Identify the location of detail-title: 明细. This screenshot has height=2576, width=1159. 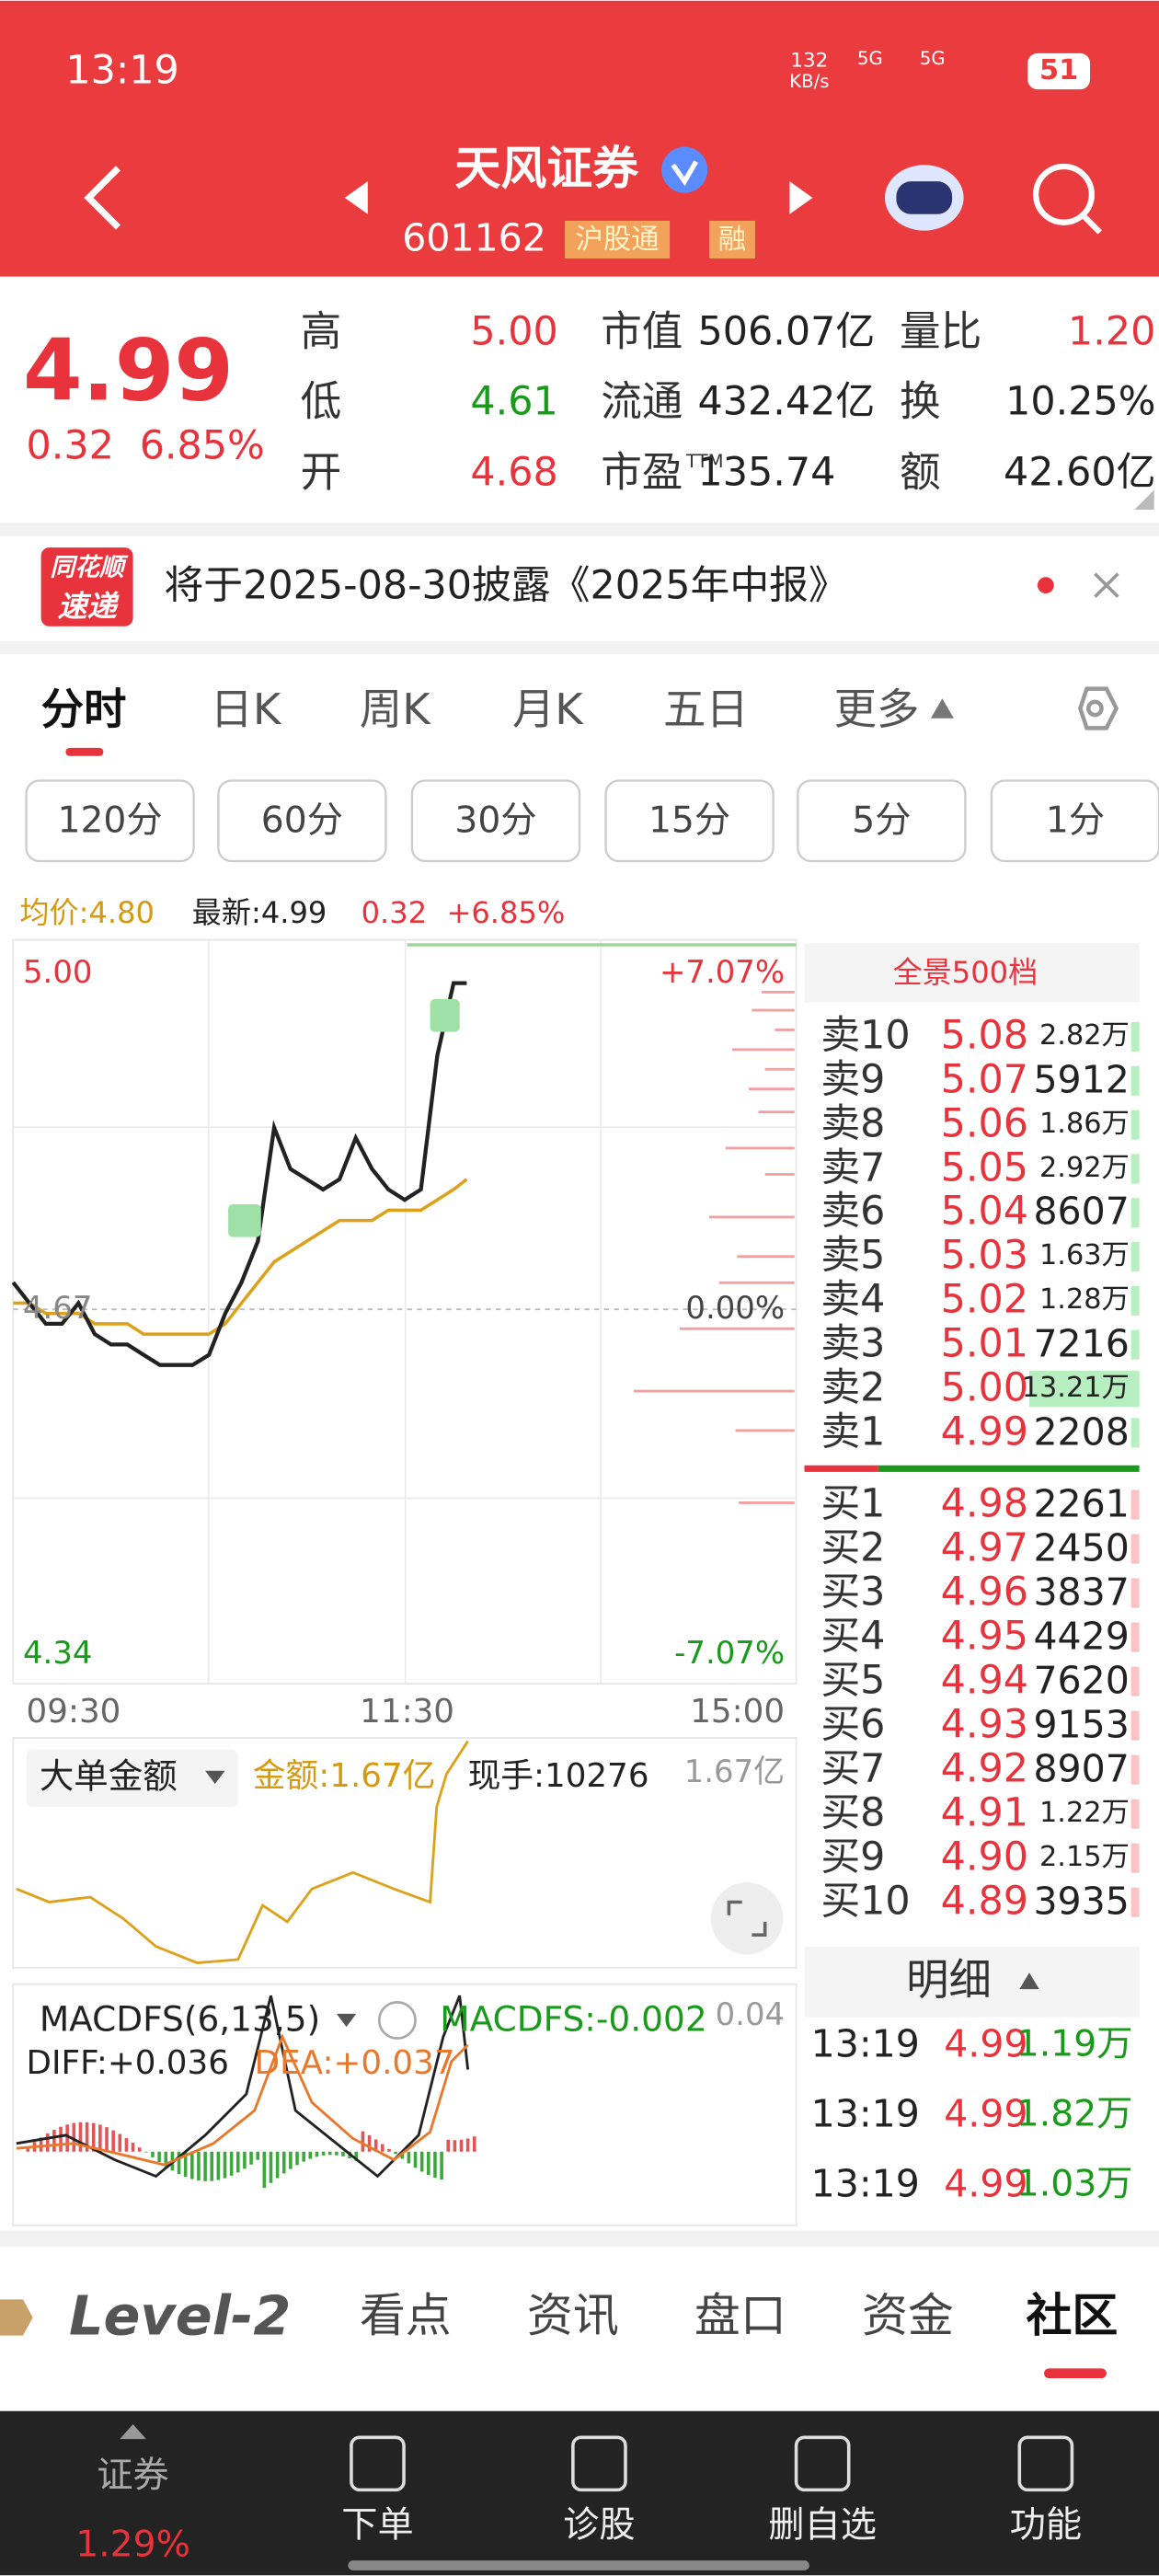
(949, 1980).